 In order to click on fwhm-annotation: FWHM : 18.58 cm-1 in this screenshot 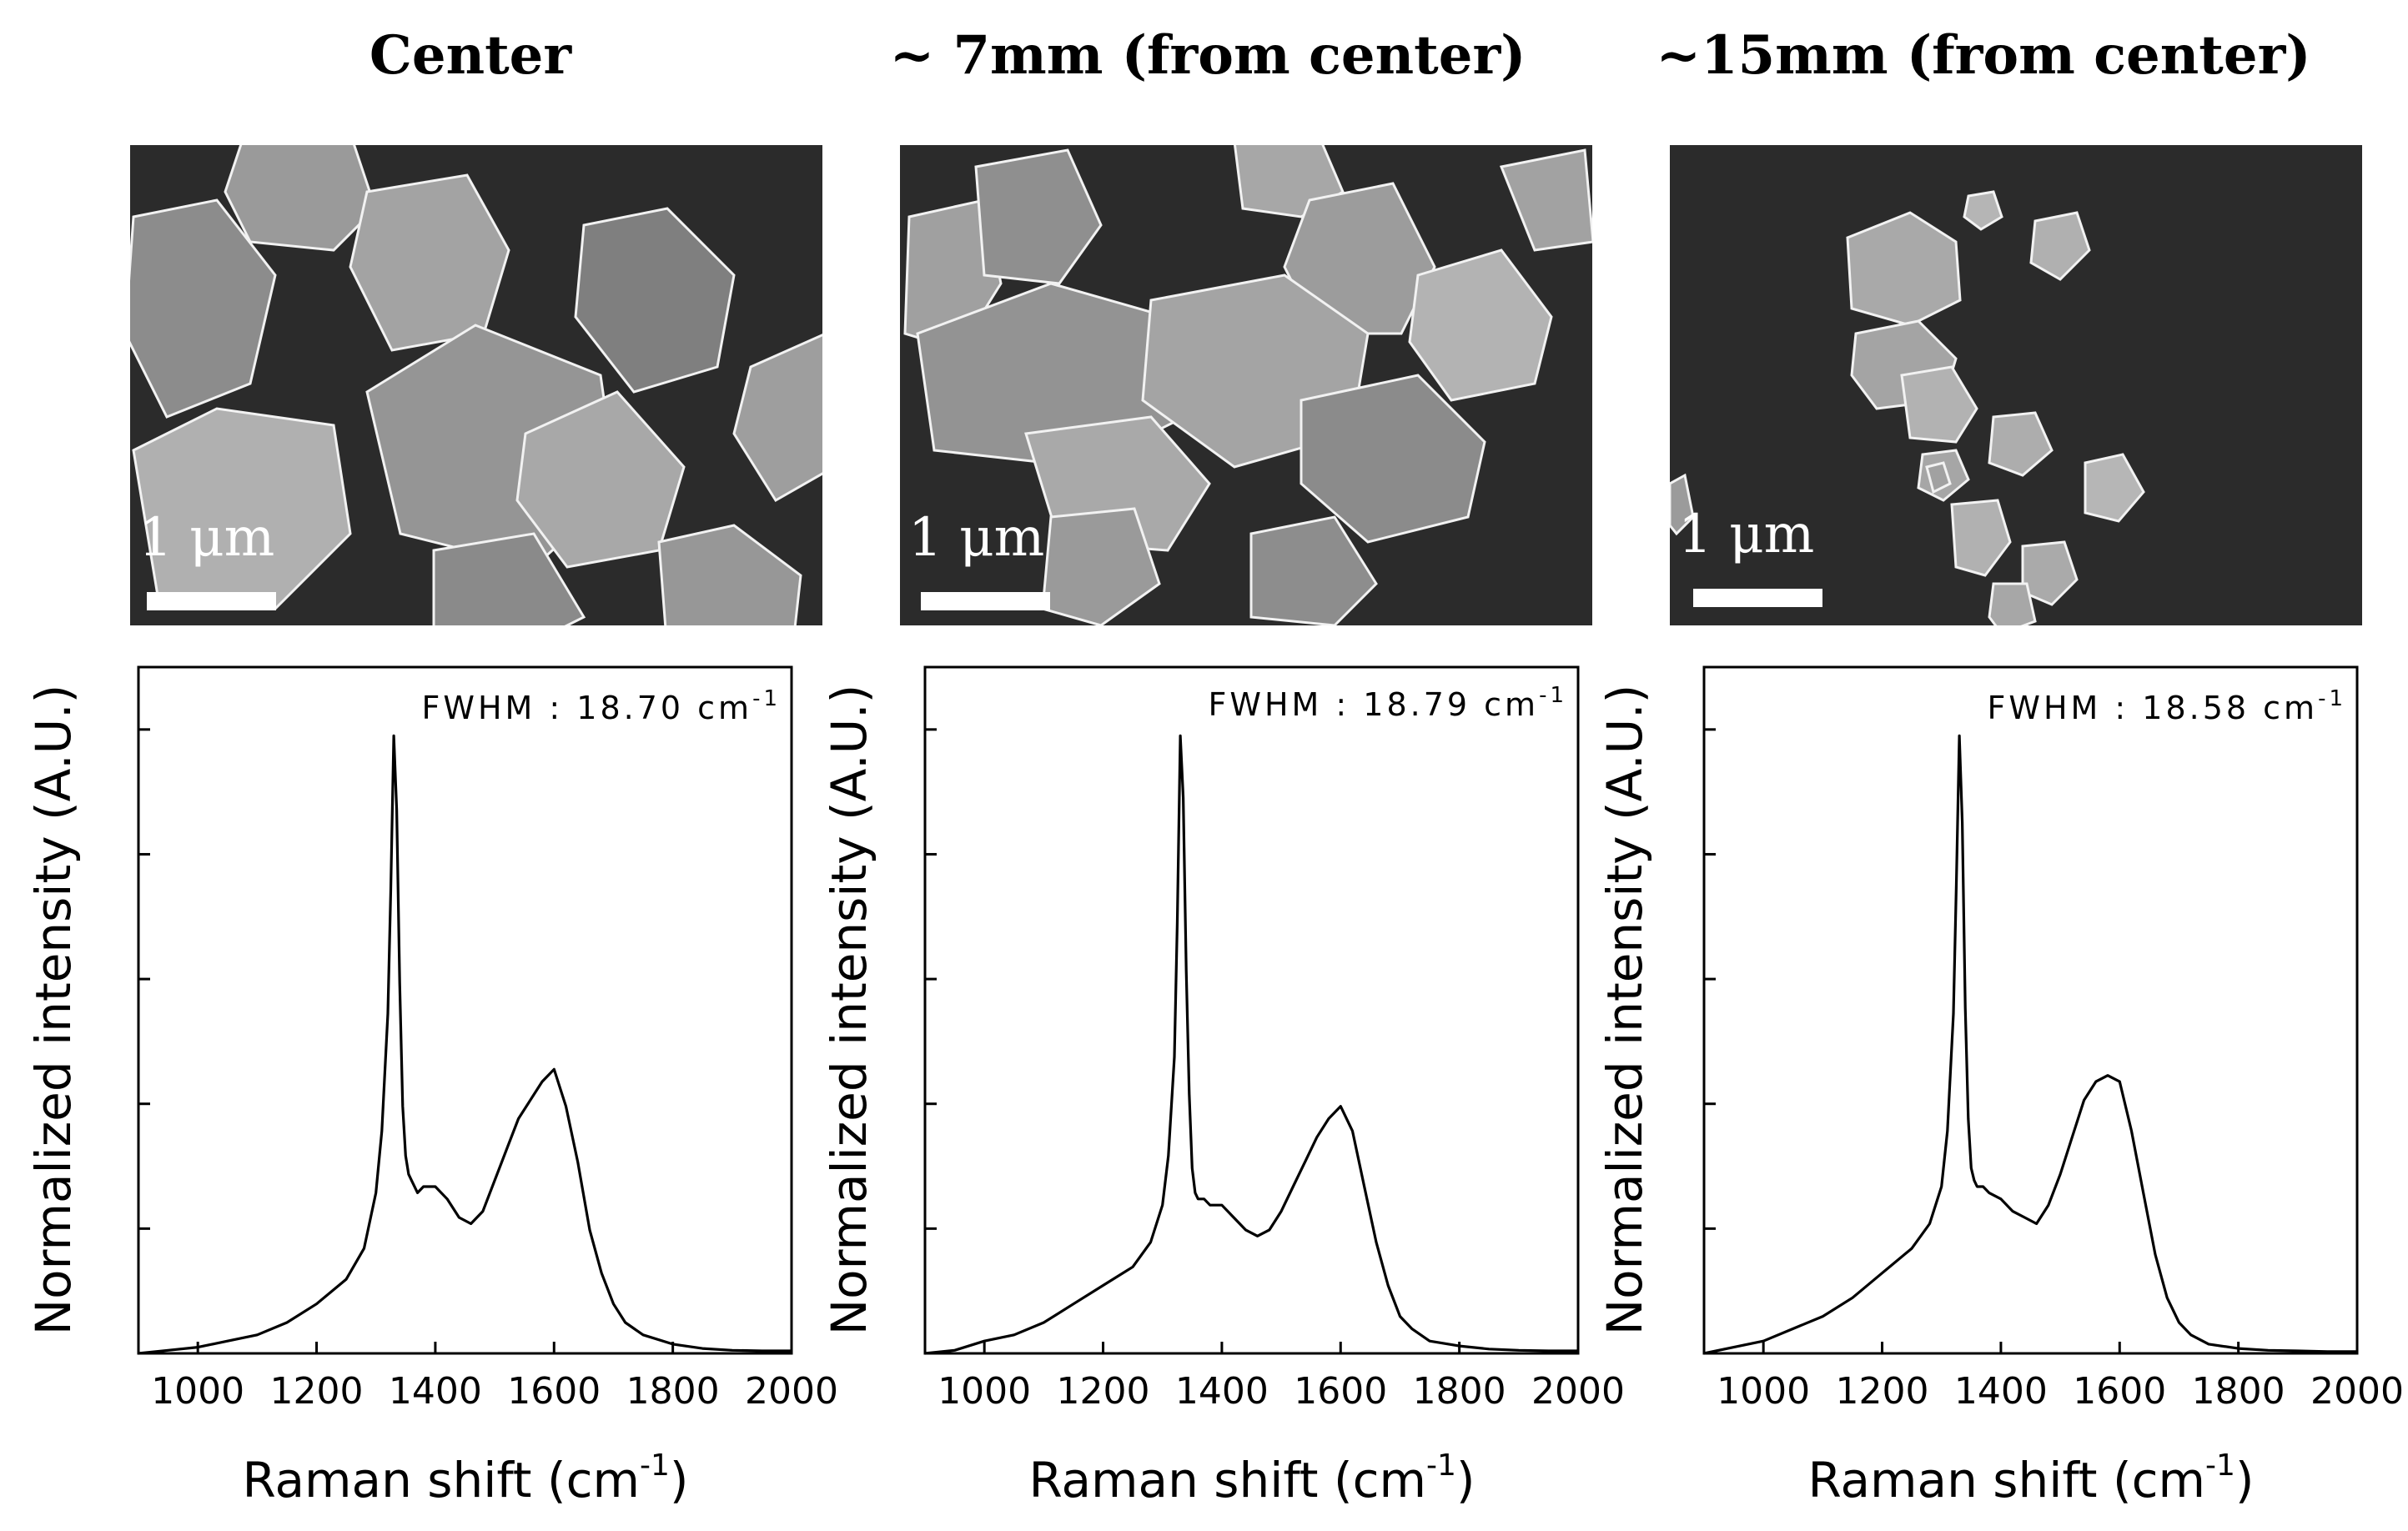, I will do `click(2167, 706)`.